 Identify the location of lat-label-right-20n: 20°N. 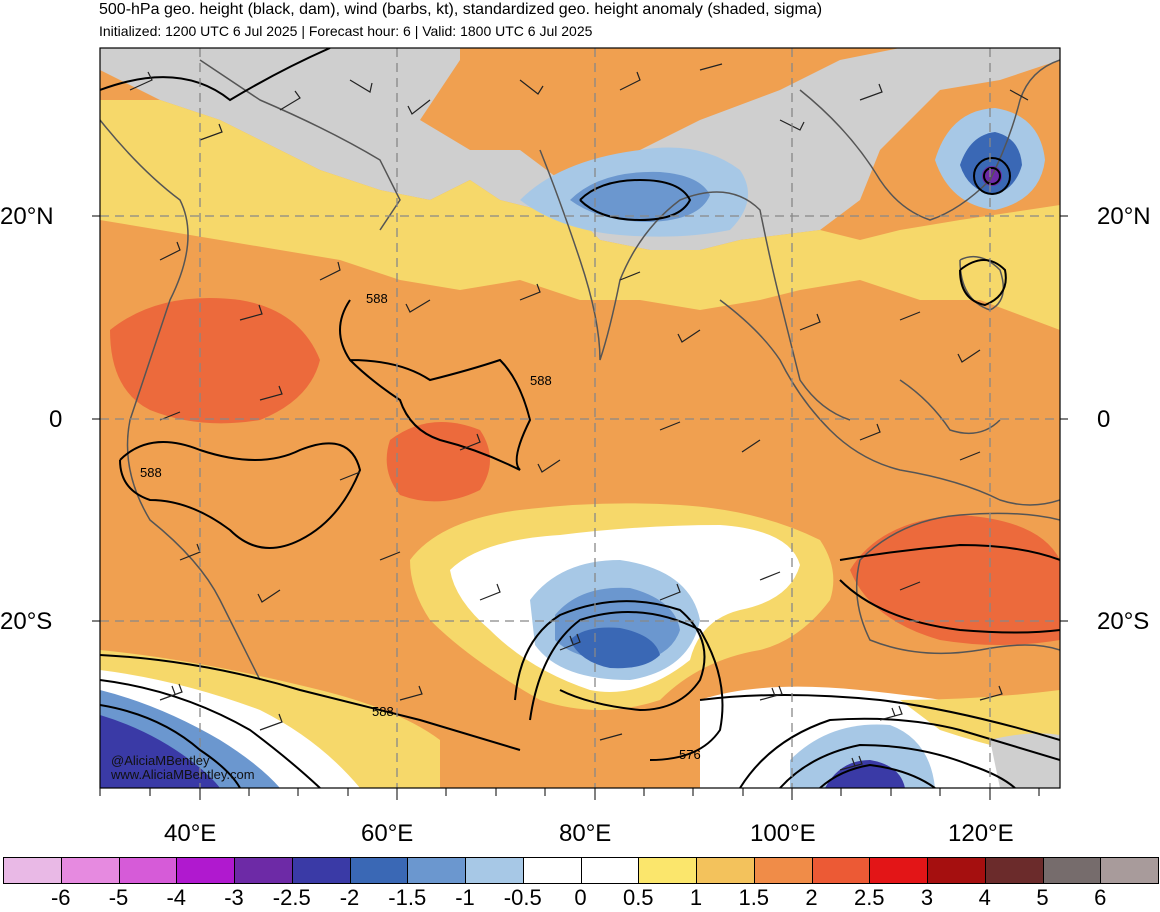
(1124, 216).